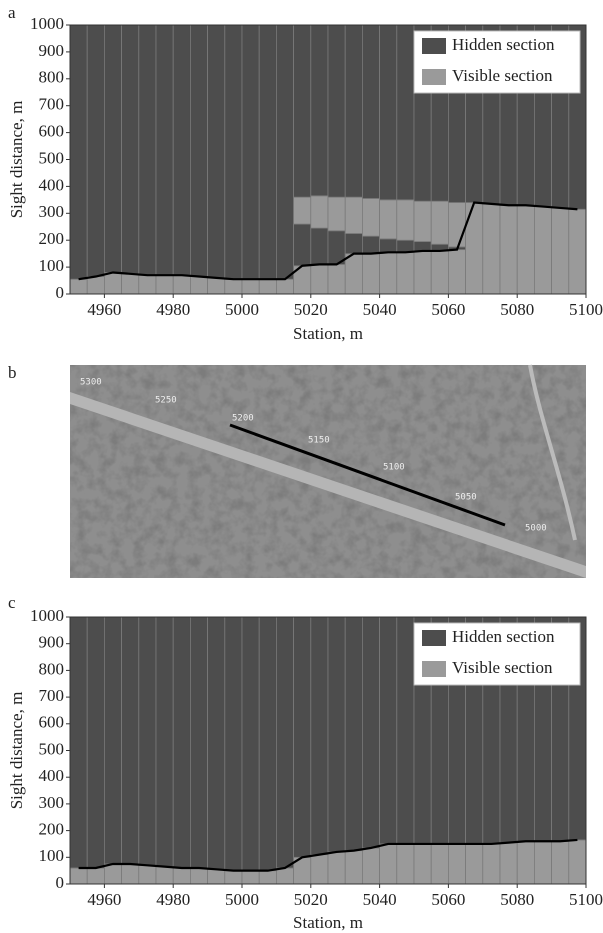 The height and width of the screenshot is (933, 603). What do you see at coordinates (91, 383) in the screenshot?
I see `station-label: 5300` at bounding box center [91, 383].